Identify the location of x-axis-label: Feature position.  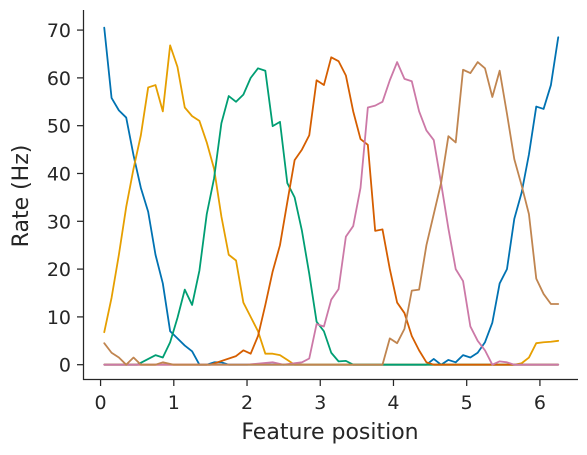
(329, 432).